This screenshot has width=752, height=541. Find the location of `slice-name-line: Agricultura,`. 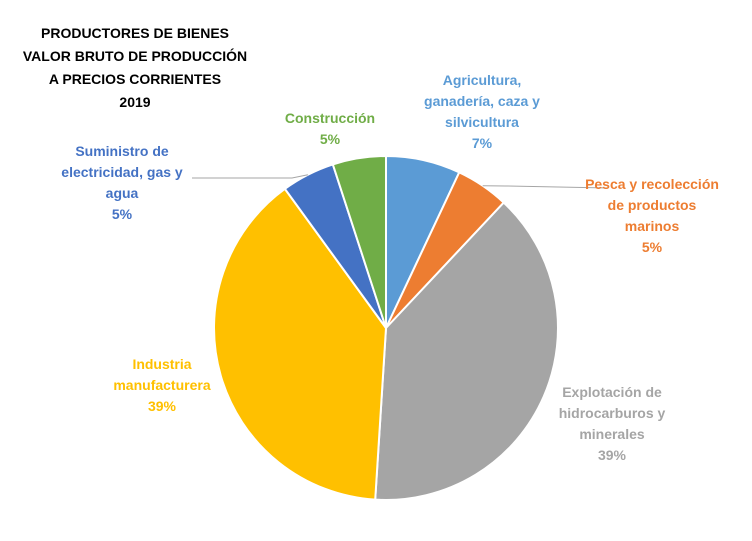

slice-name-line: Agricultura, is located at coordinates (482, 80).